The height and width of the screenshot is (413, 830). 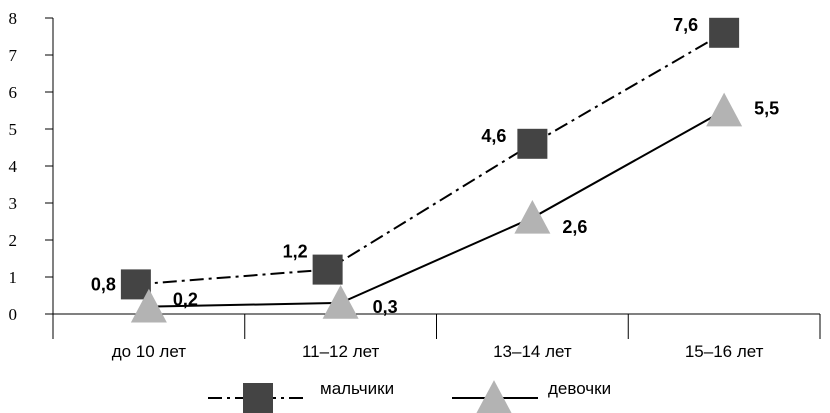 I want to click on y-tick-label: 1, so click(x=13, y=277).